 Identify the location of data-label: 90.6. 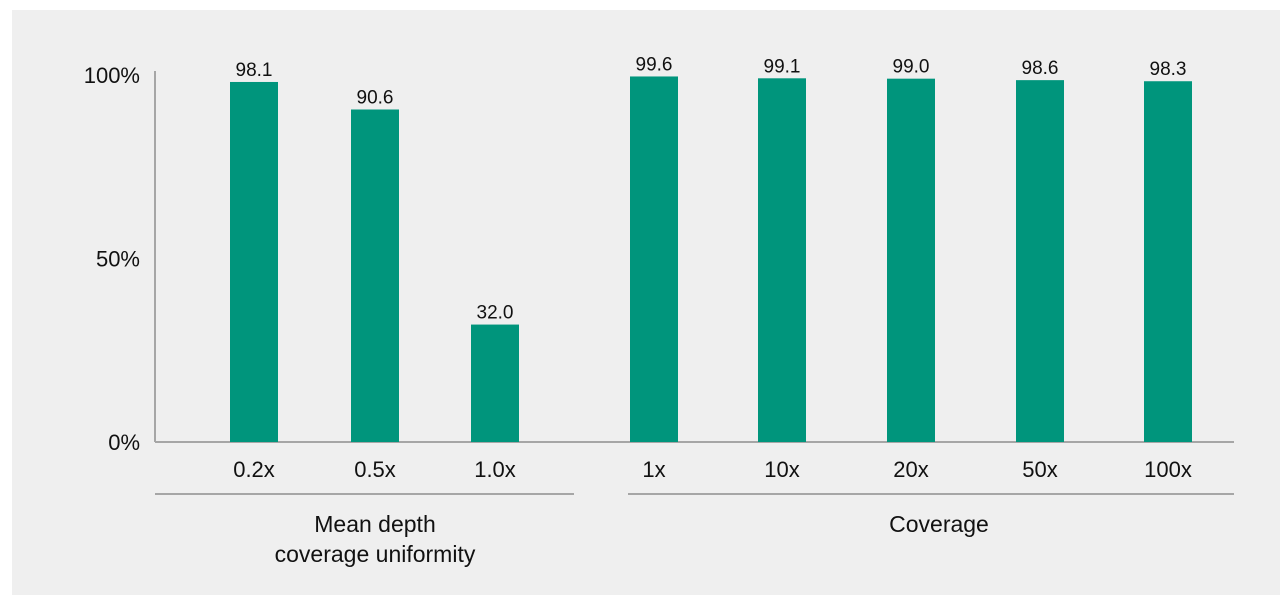
(375, 97).